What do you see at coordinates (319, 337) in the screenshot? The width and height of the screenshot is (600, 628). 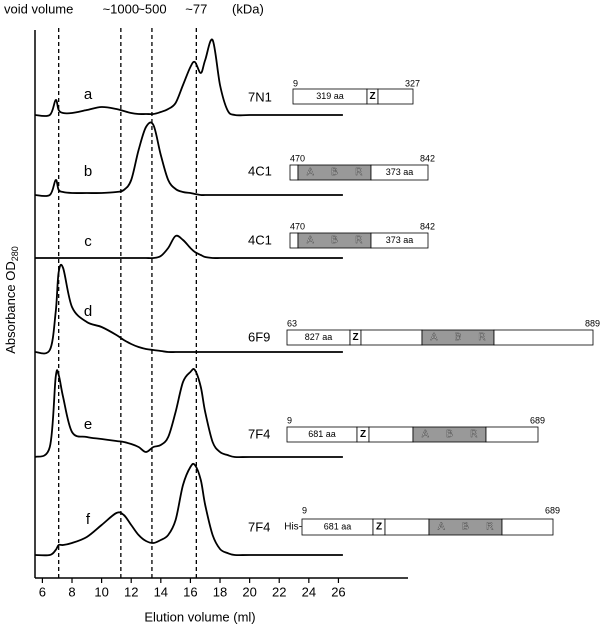 I see `construct-length: 827 aa` at bounding box center [319, 337].